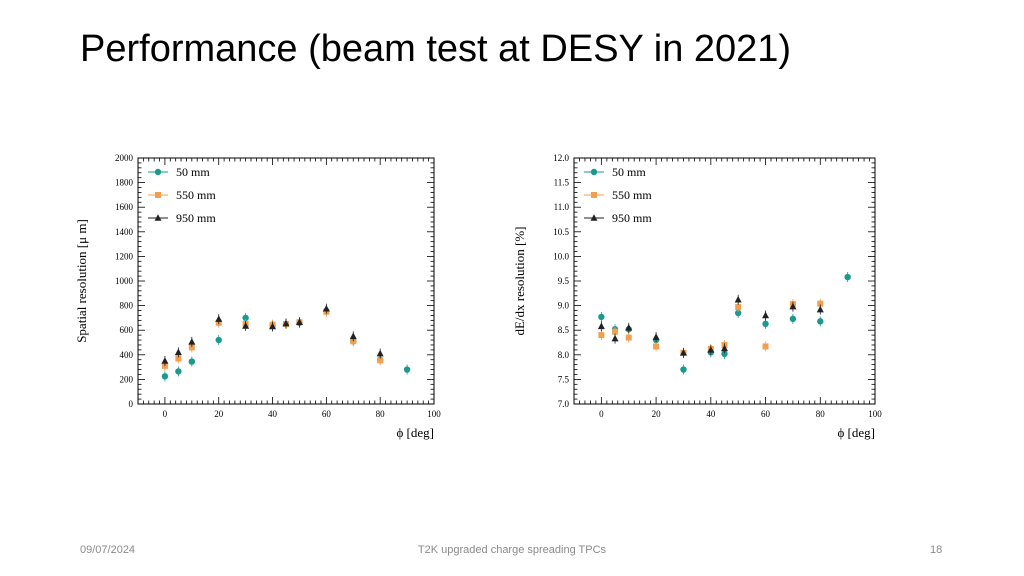  What do you see at coordinates (564, 281) in the screenshot?
I see `y-tick-label: 9.5` at bounding box center [564, 281].